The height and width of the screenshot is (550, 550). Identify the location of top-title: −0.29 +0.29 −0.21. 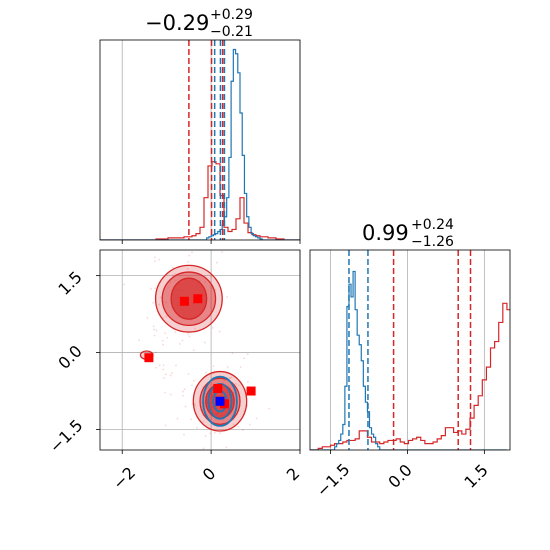
(199, 23).